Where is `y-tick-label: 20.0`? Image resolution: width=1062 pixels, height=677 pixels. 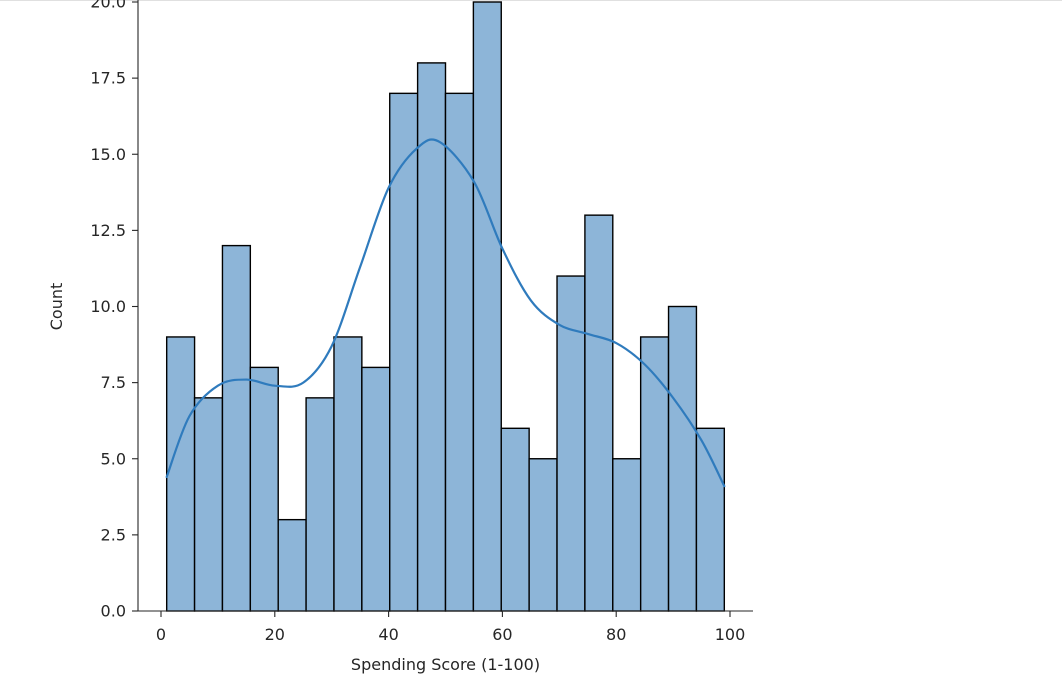 y-tick-label: 20.0 is located at coordinates (108, 6).